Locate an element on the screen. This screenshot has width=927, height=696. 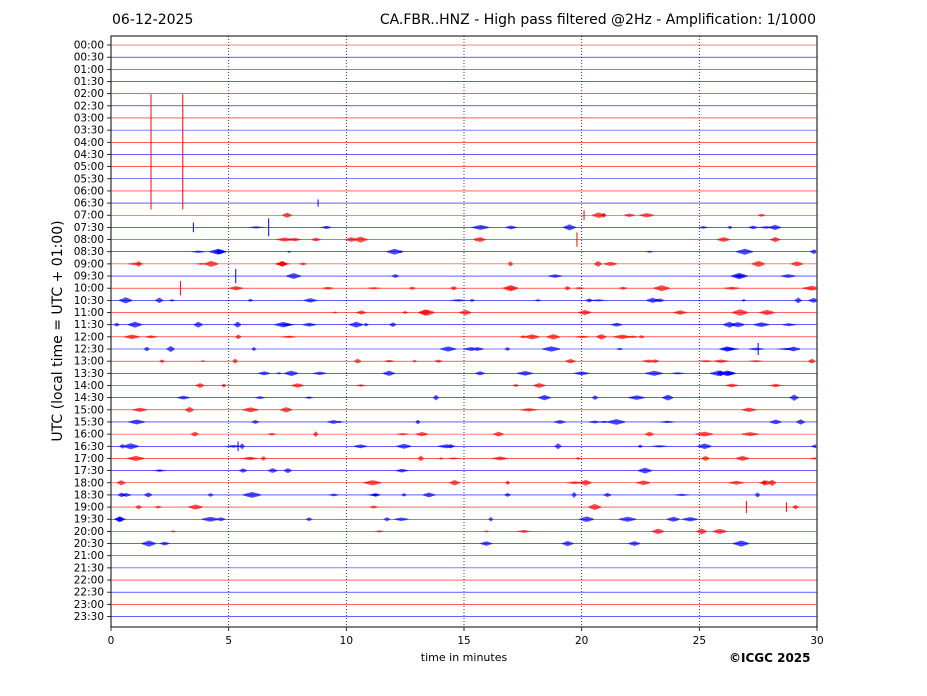
y-tick-label: 10:00 is located at coordinates (89, 289).